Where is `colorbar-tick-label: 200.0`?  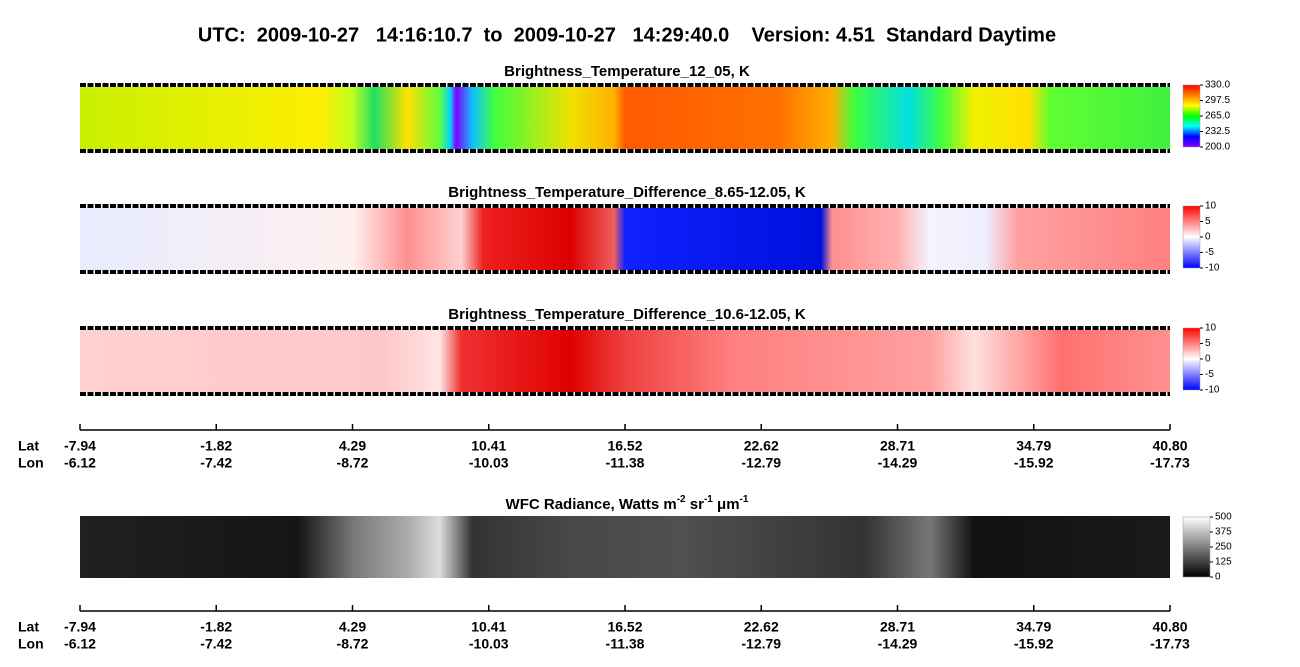 colorbar-tick-label: 200.0 is located at coordinates (1217, 147).